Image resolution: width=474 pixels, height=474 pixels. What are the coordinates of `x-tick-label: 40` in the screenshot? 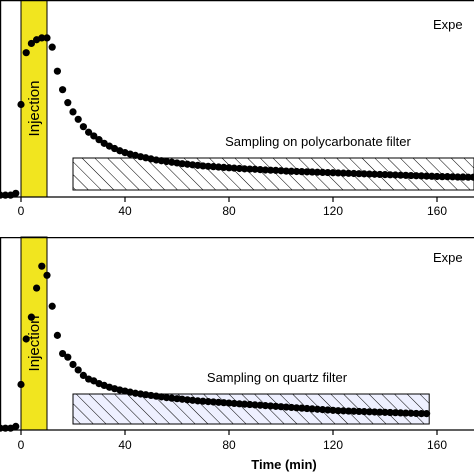 It's located at (125, 211).